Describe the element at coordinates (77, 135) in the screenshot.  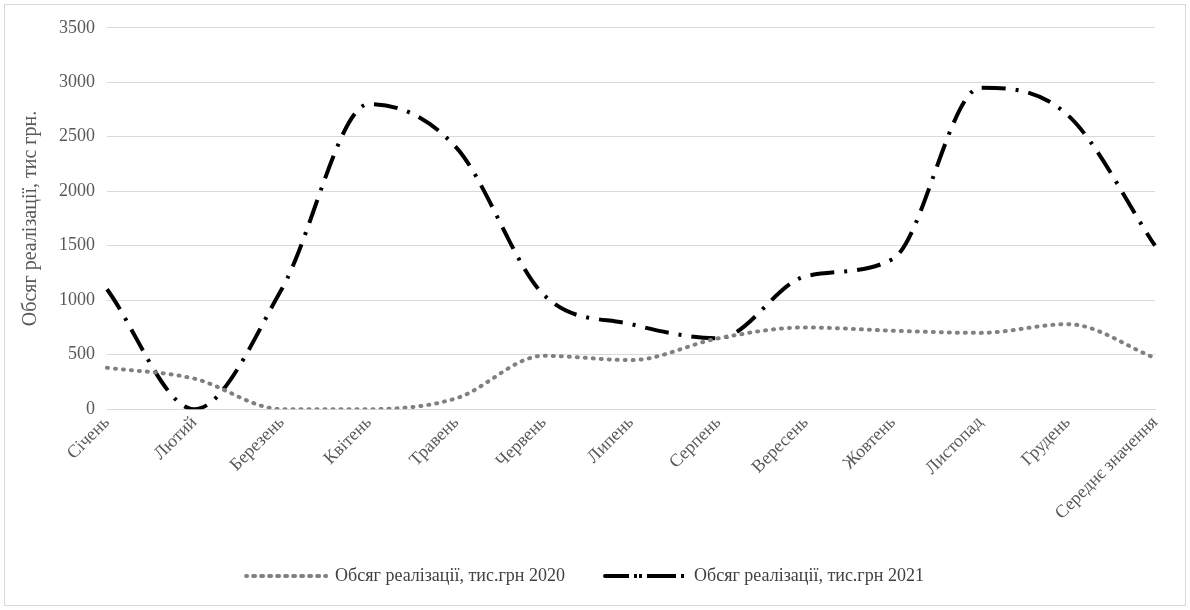
I see `y-tick-label: 2500` at that location.